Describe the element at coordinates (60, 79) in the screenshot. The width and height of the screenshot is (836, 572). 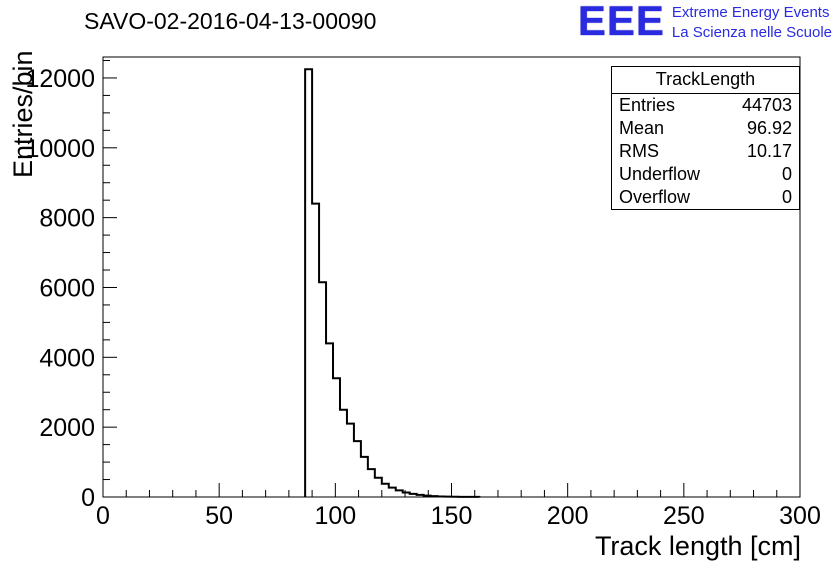
I see `svg-text: 12000` at that location.